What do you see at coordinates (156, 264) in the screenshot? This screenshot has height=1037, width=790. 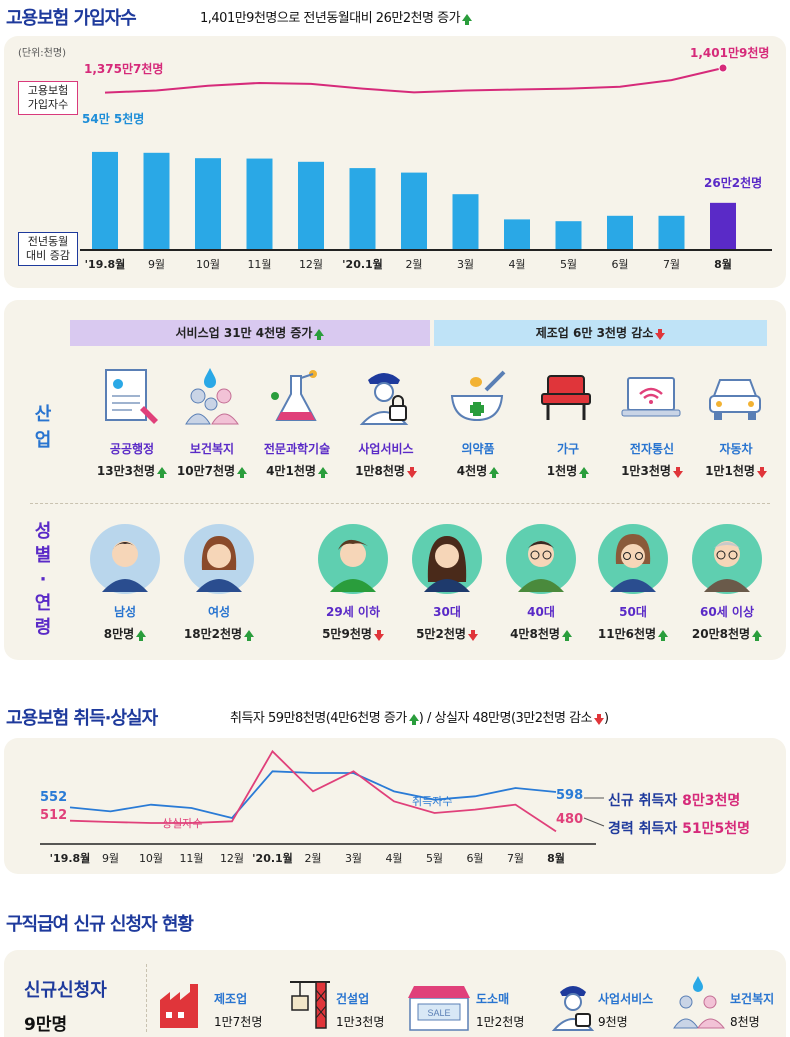 I see `x-tick-label: 9월` at bounding box center [156, 264].